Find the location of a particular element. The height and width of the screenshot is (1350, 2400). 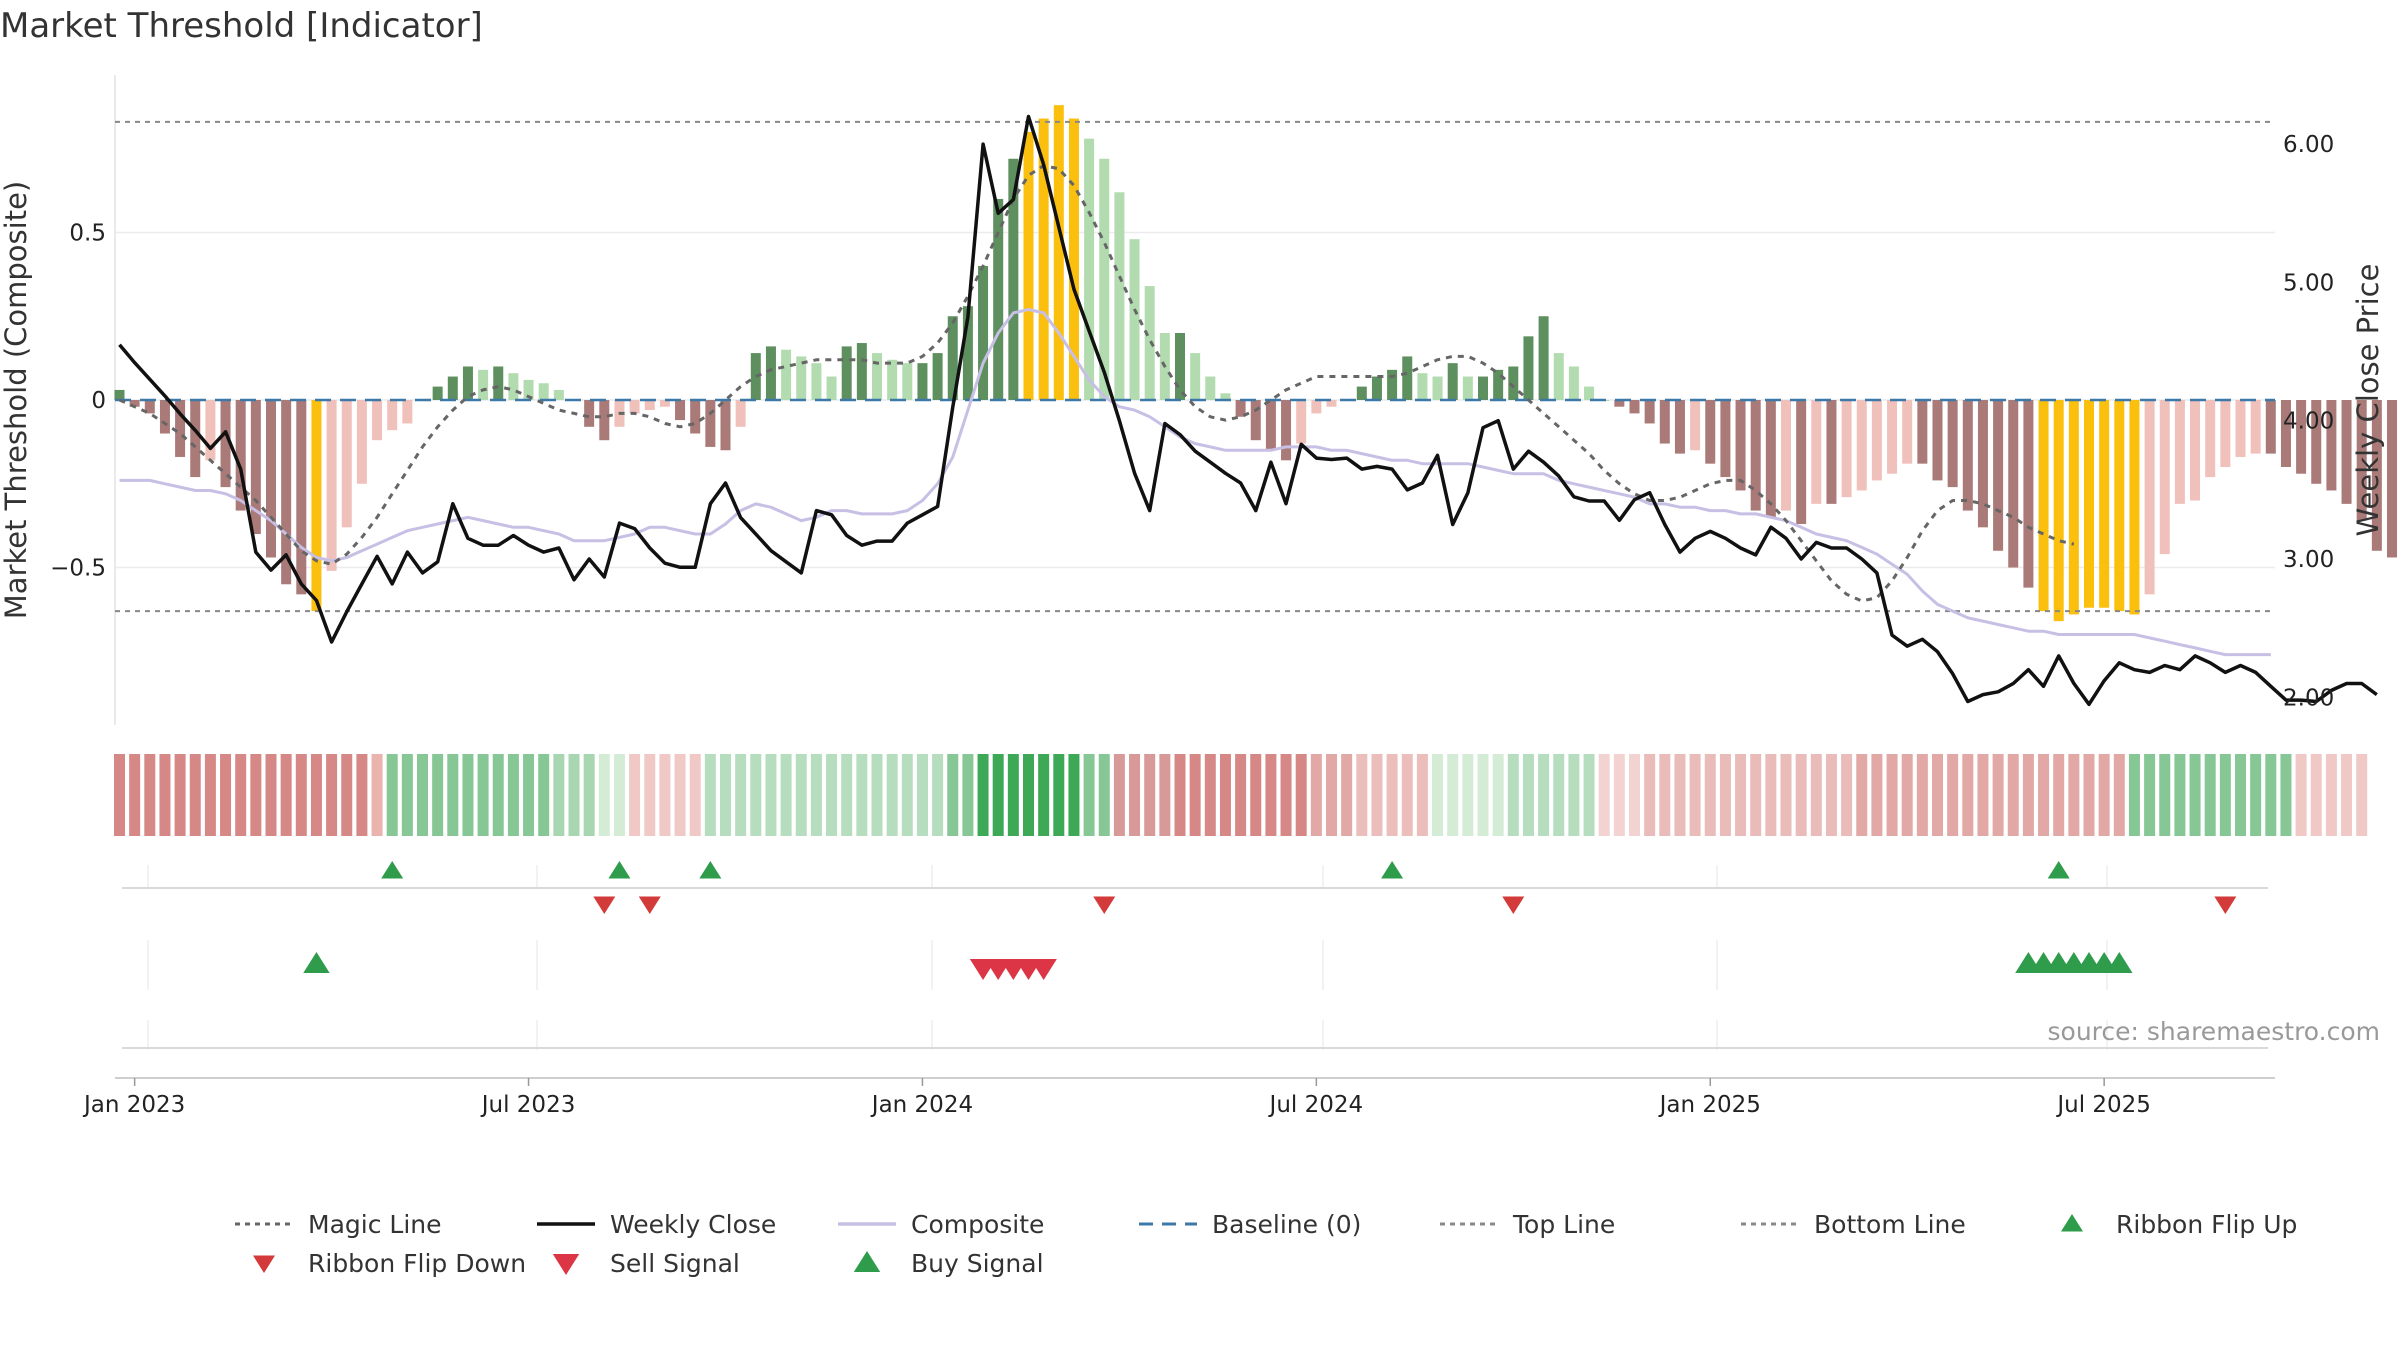

legend-item: Weekly Close is located at coordinates (656, 1224).